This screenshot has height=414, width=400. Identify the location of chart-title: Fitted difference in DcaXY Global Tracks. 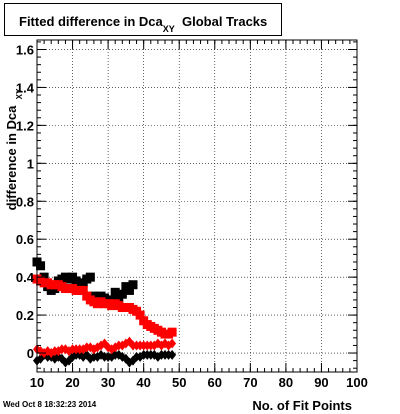
(143, 24).